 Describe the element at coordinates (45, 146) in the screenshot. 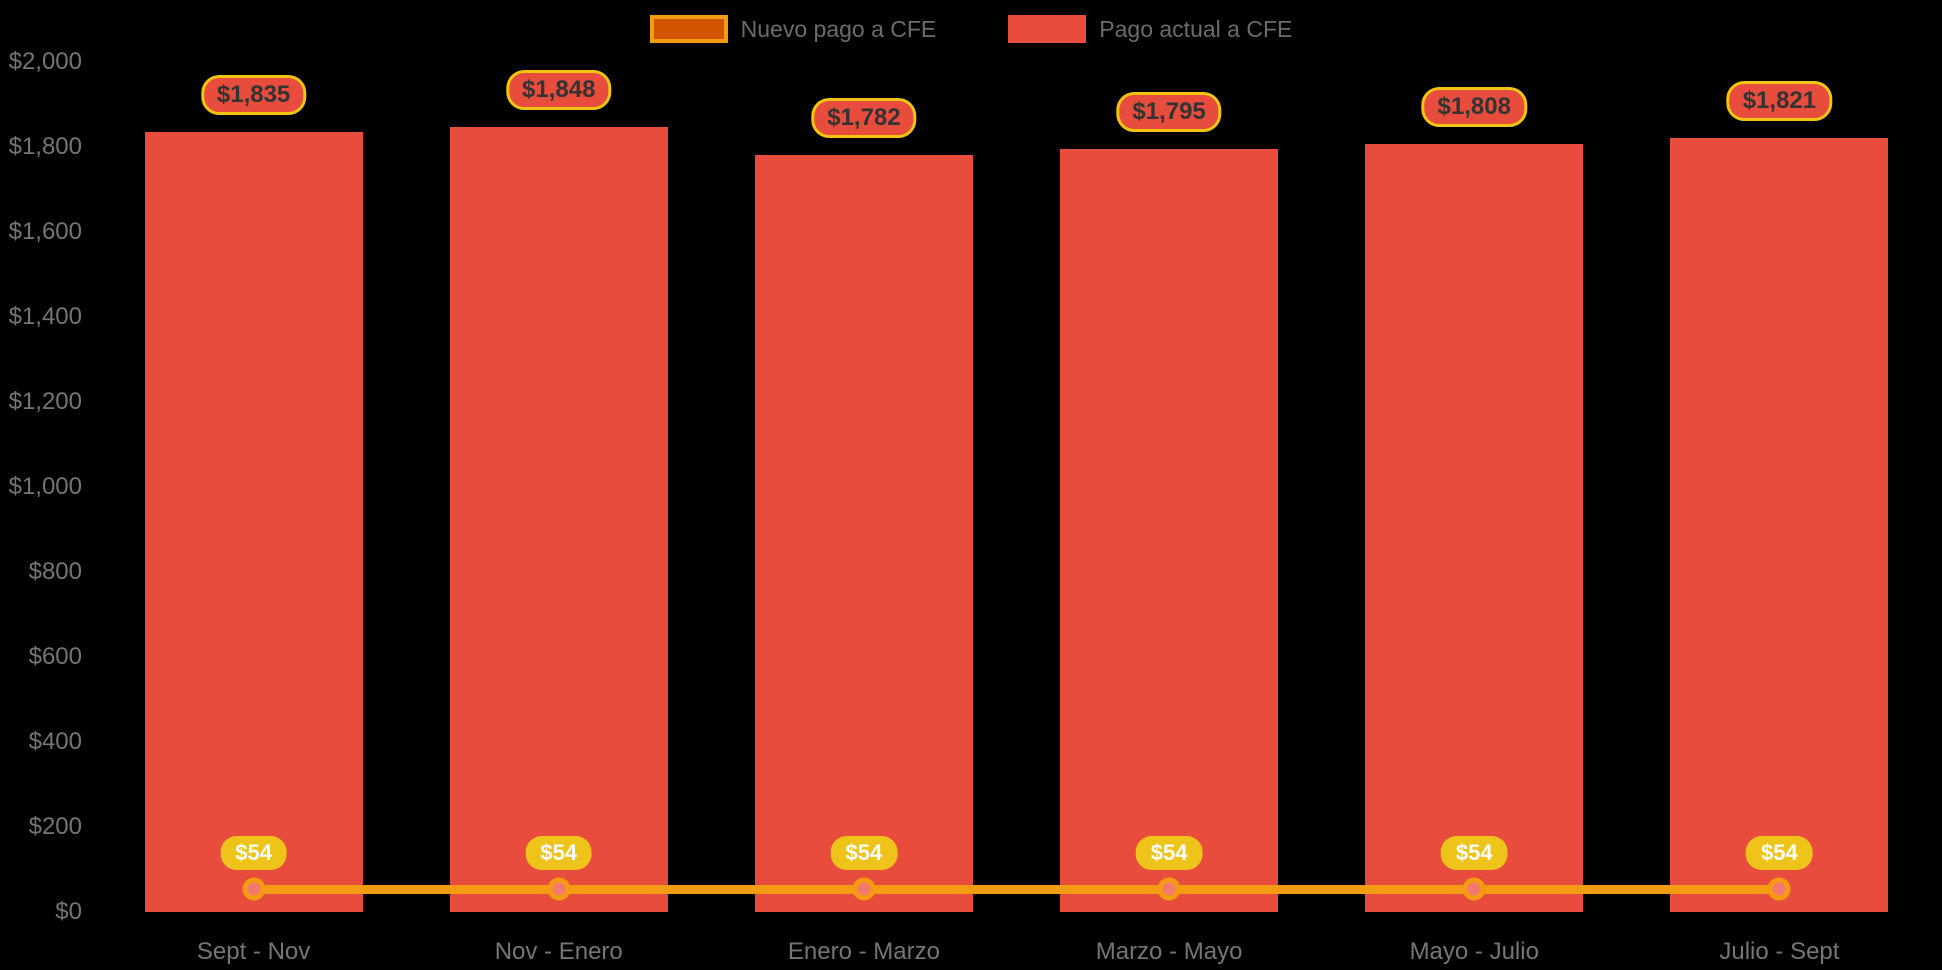

I see `y-axis-tick-label: $1,800` at that location.